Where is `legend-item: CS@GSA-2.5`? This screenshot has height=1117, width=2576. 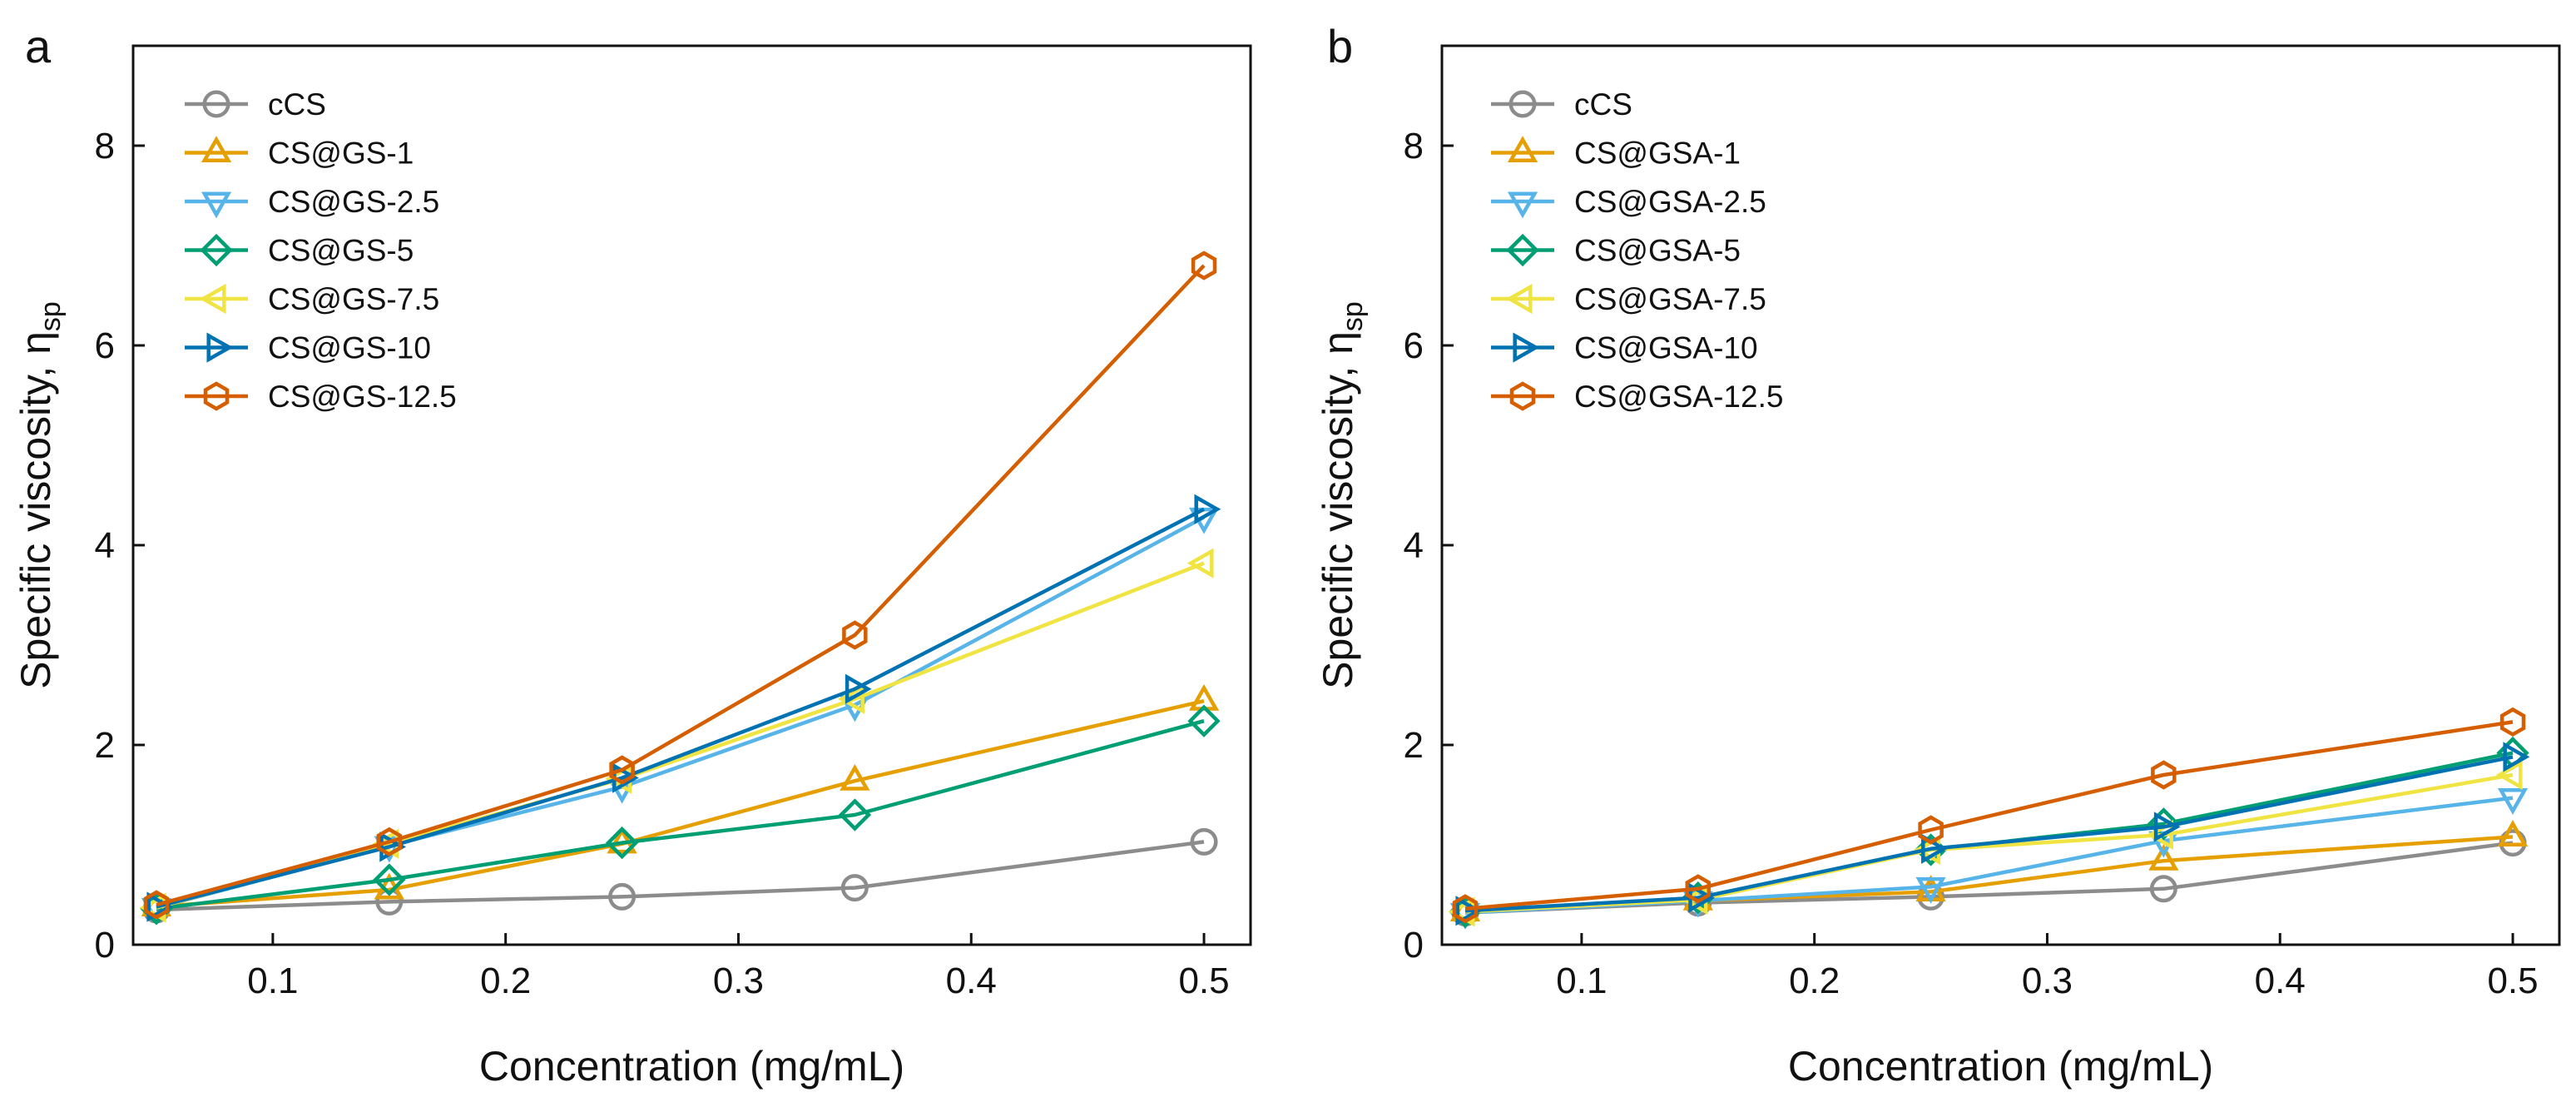 legend-item: CS@GSA-2.5 is located at coordinates (1629, 202).